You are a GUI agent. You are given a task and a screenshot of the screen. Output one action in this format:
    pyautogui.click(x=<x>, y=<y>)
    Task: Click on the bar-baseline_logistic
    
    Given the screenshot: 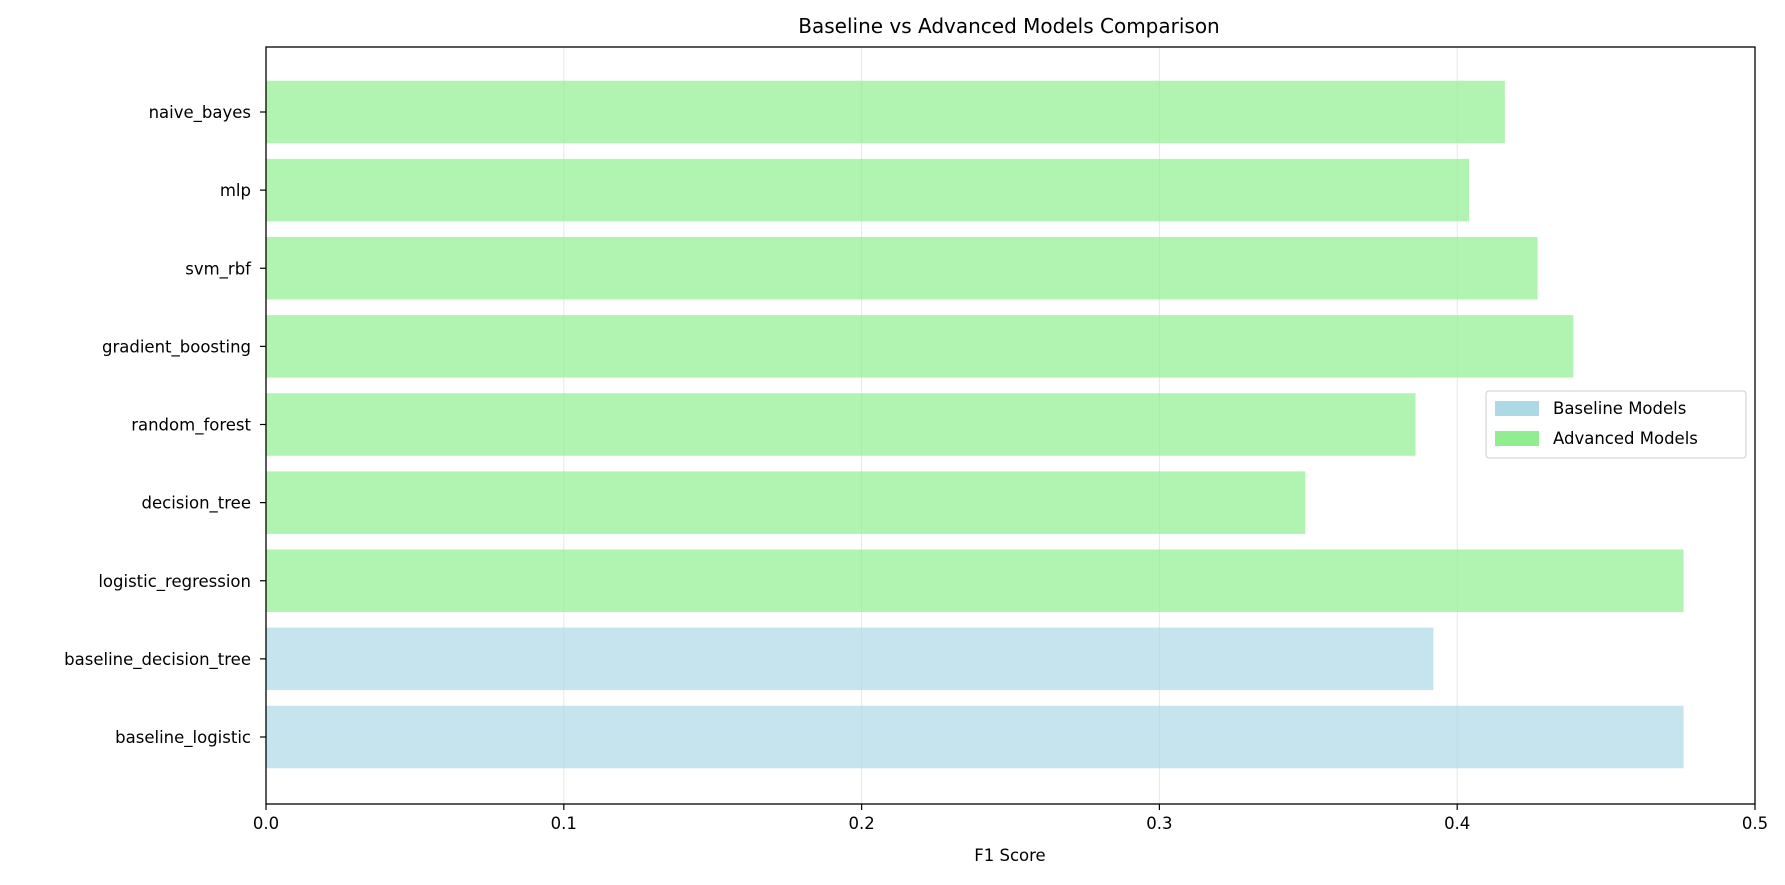 What is the action you would take?
    pyautogui.click(x=975, y=737)
    